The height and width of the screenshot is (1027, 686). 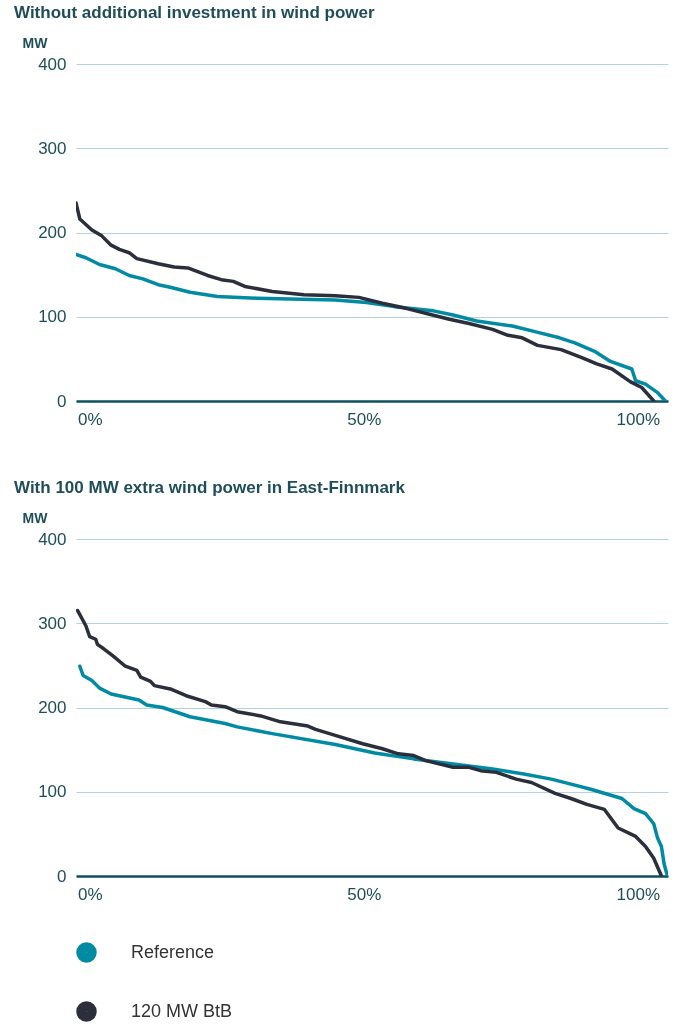 What do you see at coordinates (372, 326) in the screenshot?
I see `line-series` at bounding box center [372, 326].